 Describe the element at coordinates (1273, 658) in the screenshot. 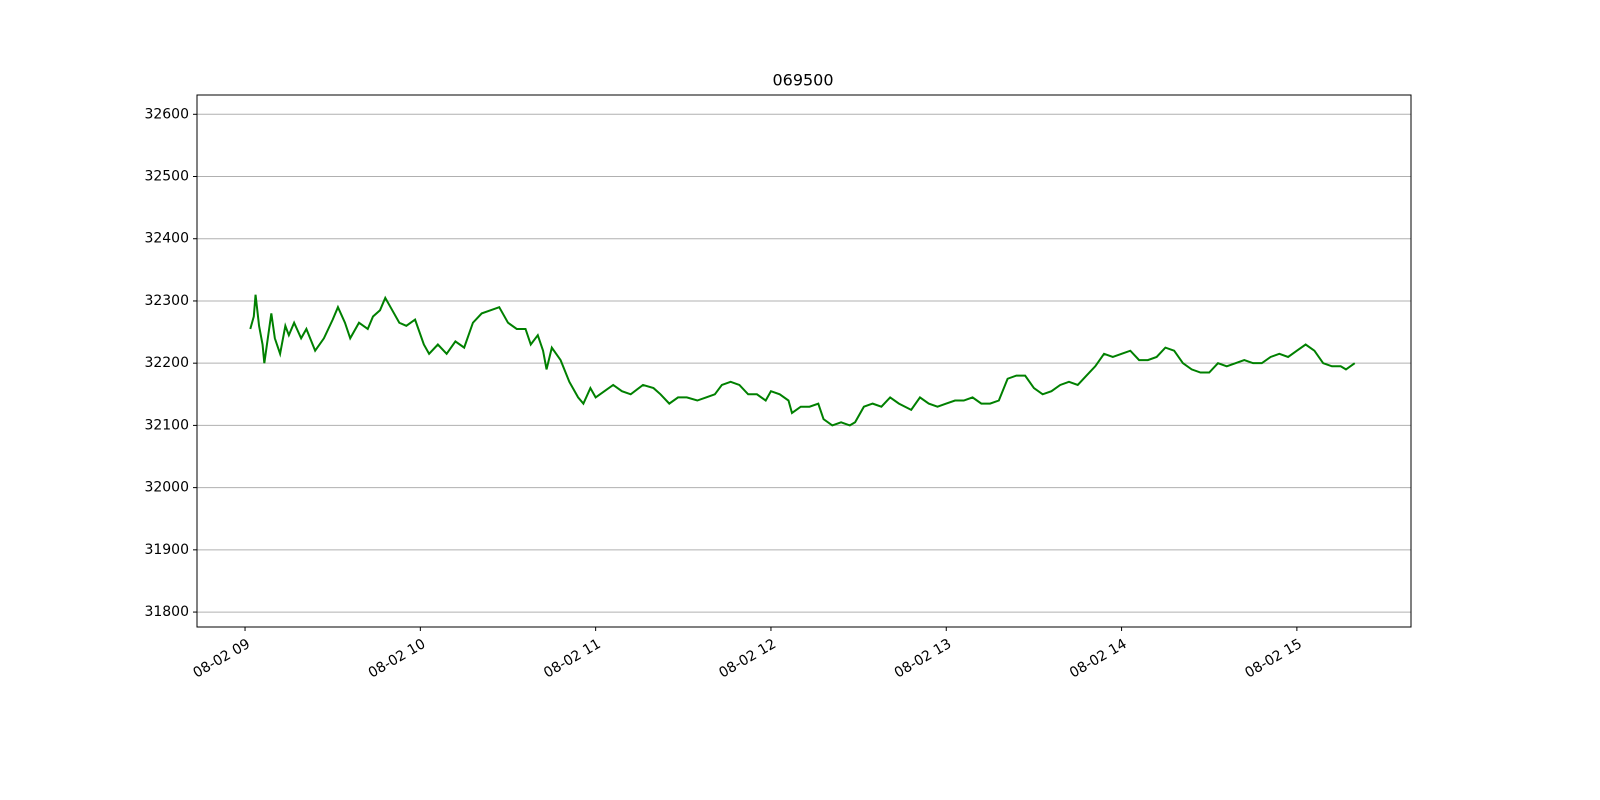

I see `x-tick-label: 08-02 15` at that location.